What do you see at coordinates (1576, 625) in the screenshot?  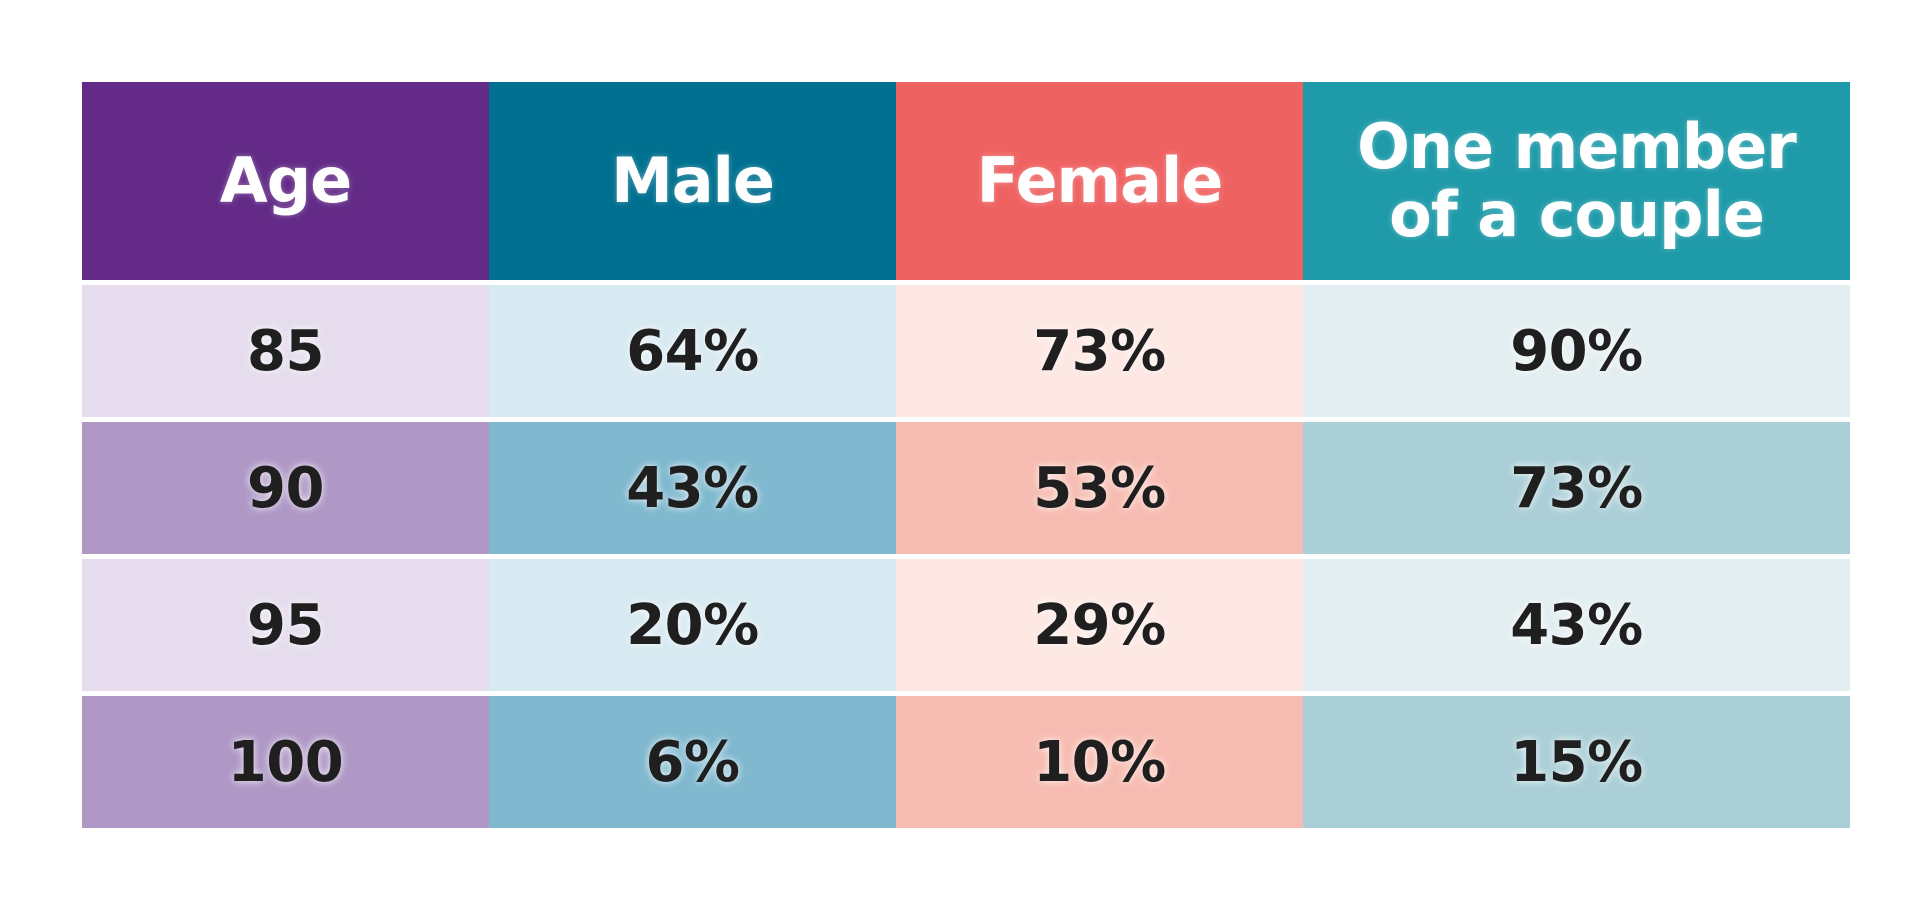 I see `row-95-couple: 43%` at bounding box center [1576, 625].